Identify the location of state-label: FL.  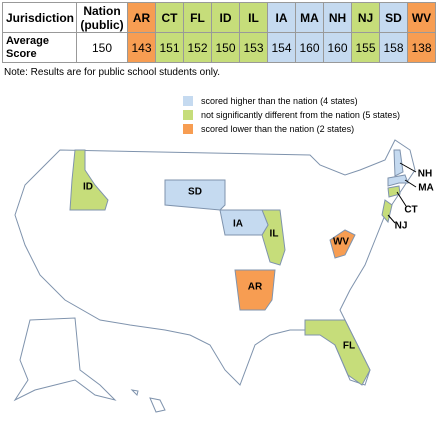
(349, 346).